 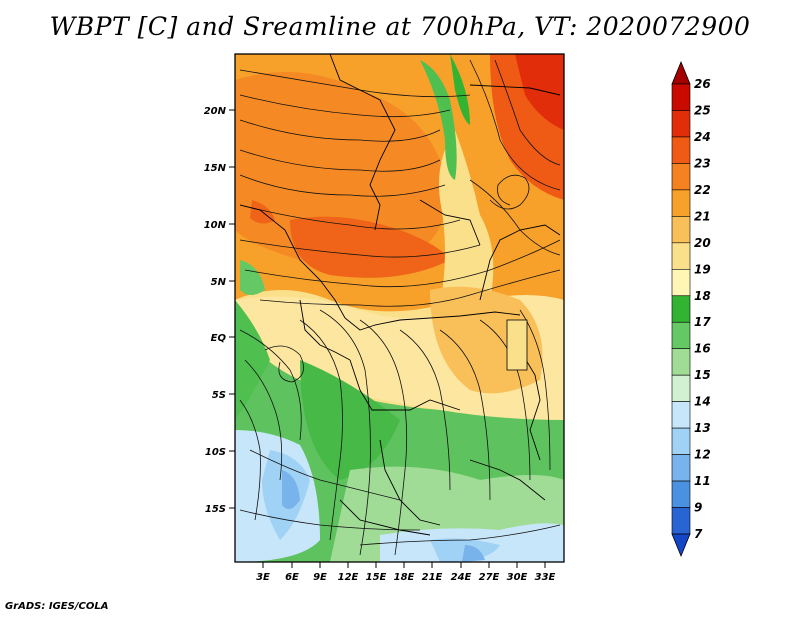 What do you see at coordinates (698, 508) in the screenshot?
I see `colorbar-label: 9` at bounding box center [698, 508].